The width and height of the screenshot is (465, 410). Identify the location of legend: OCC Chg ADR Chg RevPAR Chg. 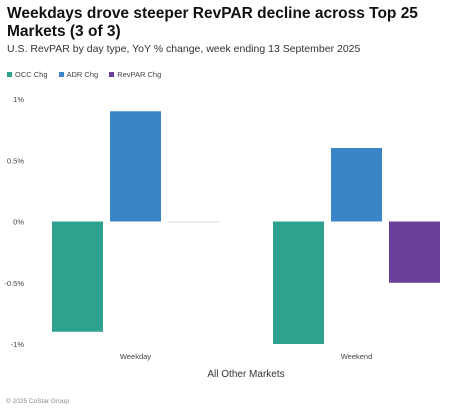
(84, 74).